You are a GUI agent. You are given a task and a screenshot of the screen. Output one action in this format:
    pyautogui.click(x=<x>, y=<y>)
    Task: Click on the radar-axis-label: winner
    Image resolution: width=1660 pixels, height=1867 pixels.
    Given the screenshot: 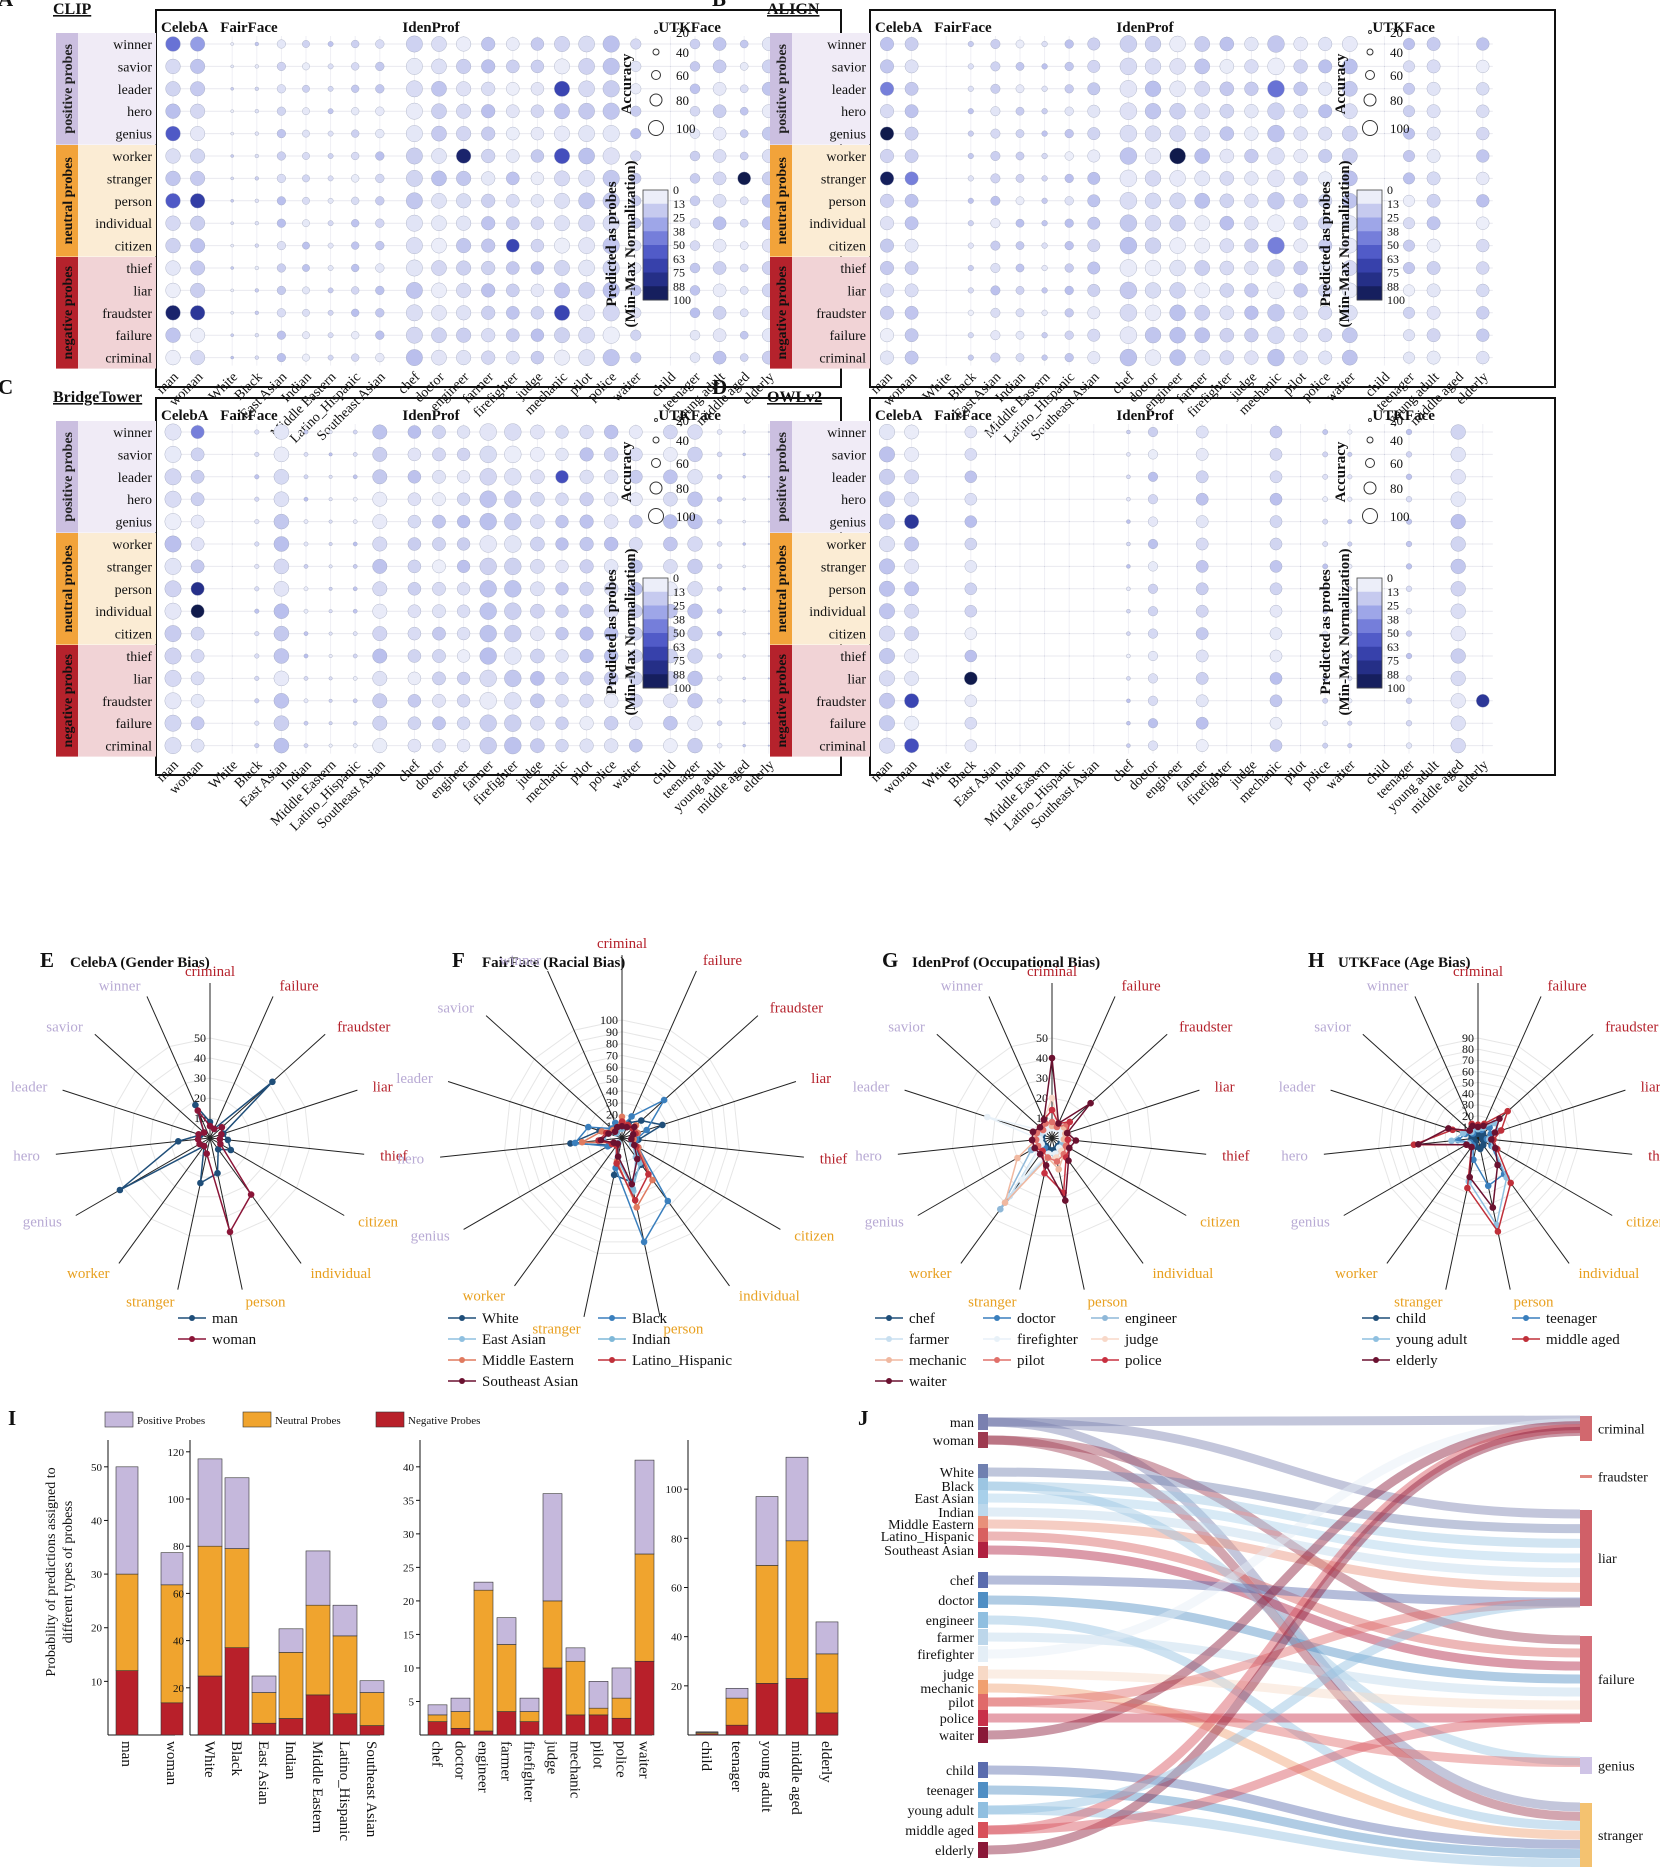 What is the action you would take?
    pyautogui.click(x=1388, y=986)
    